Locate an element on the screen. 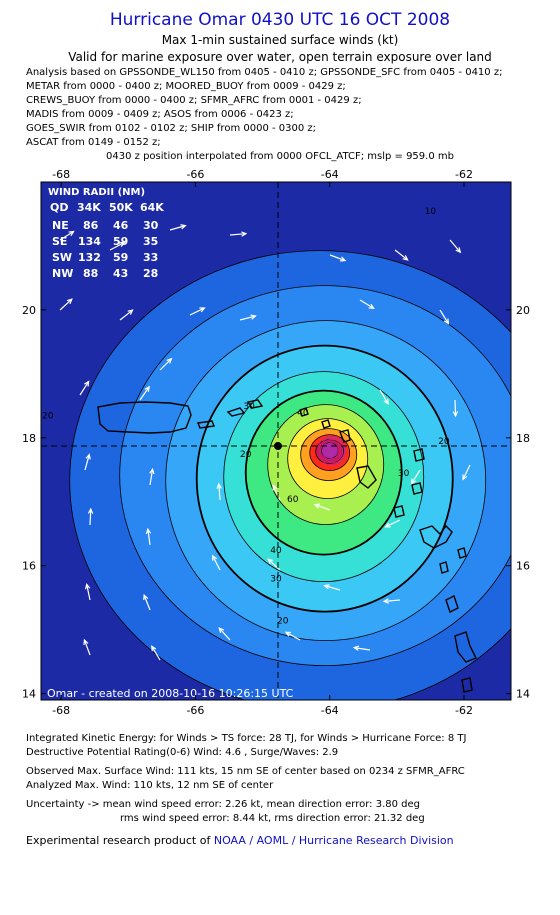  wind-radii-cell: NW is located at coordinates (62, 273).